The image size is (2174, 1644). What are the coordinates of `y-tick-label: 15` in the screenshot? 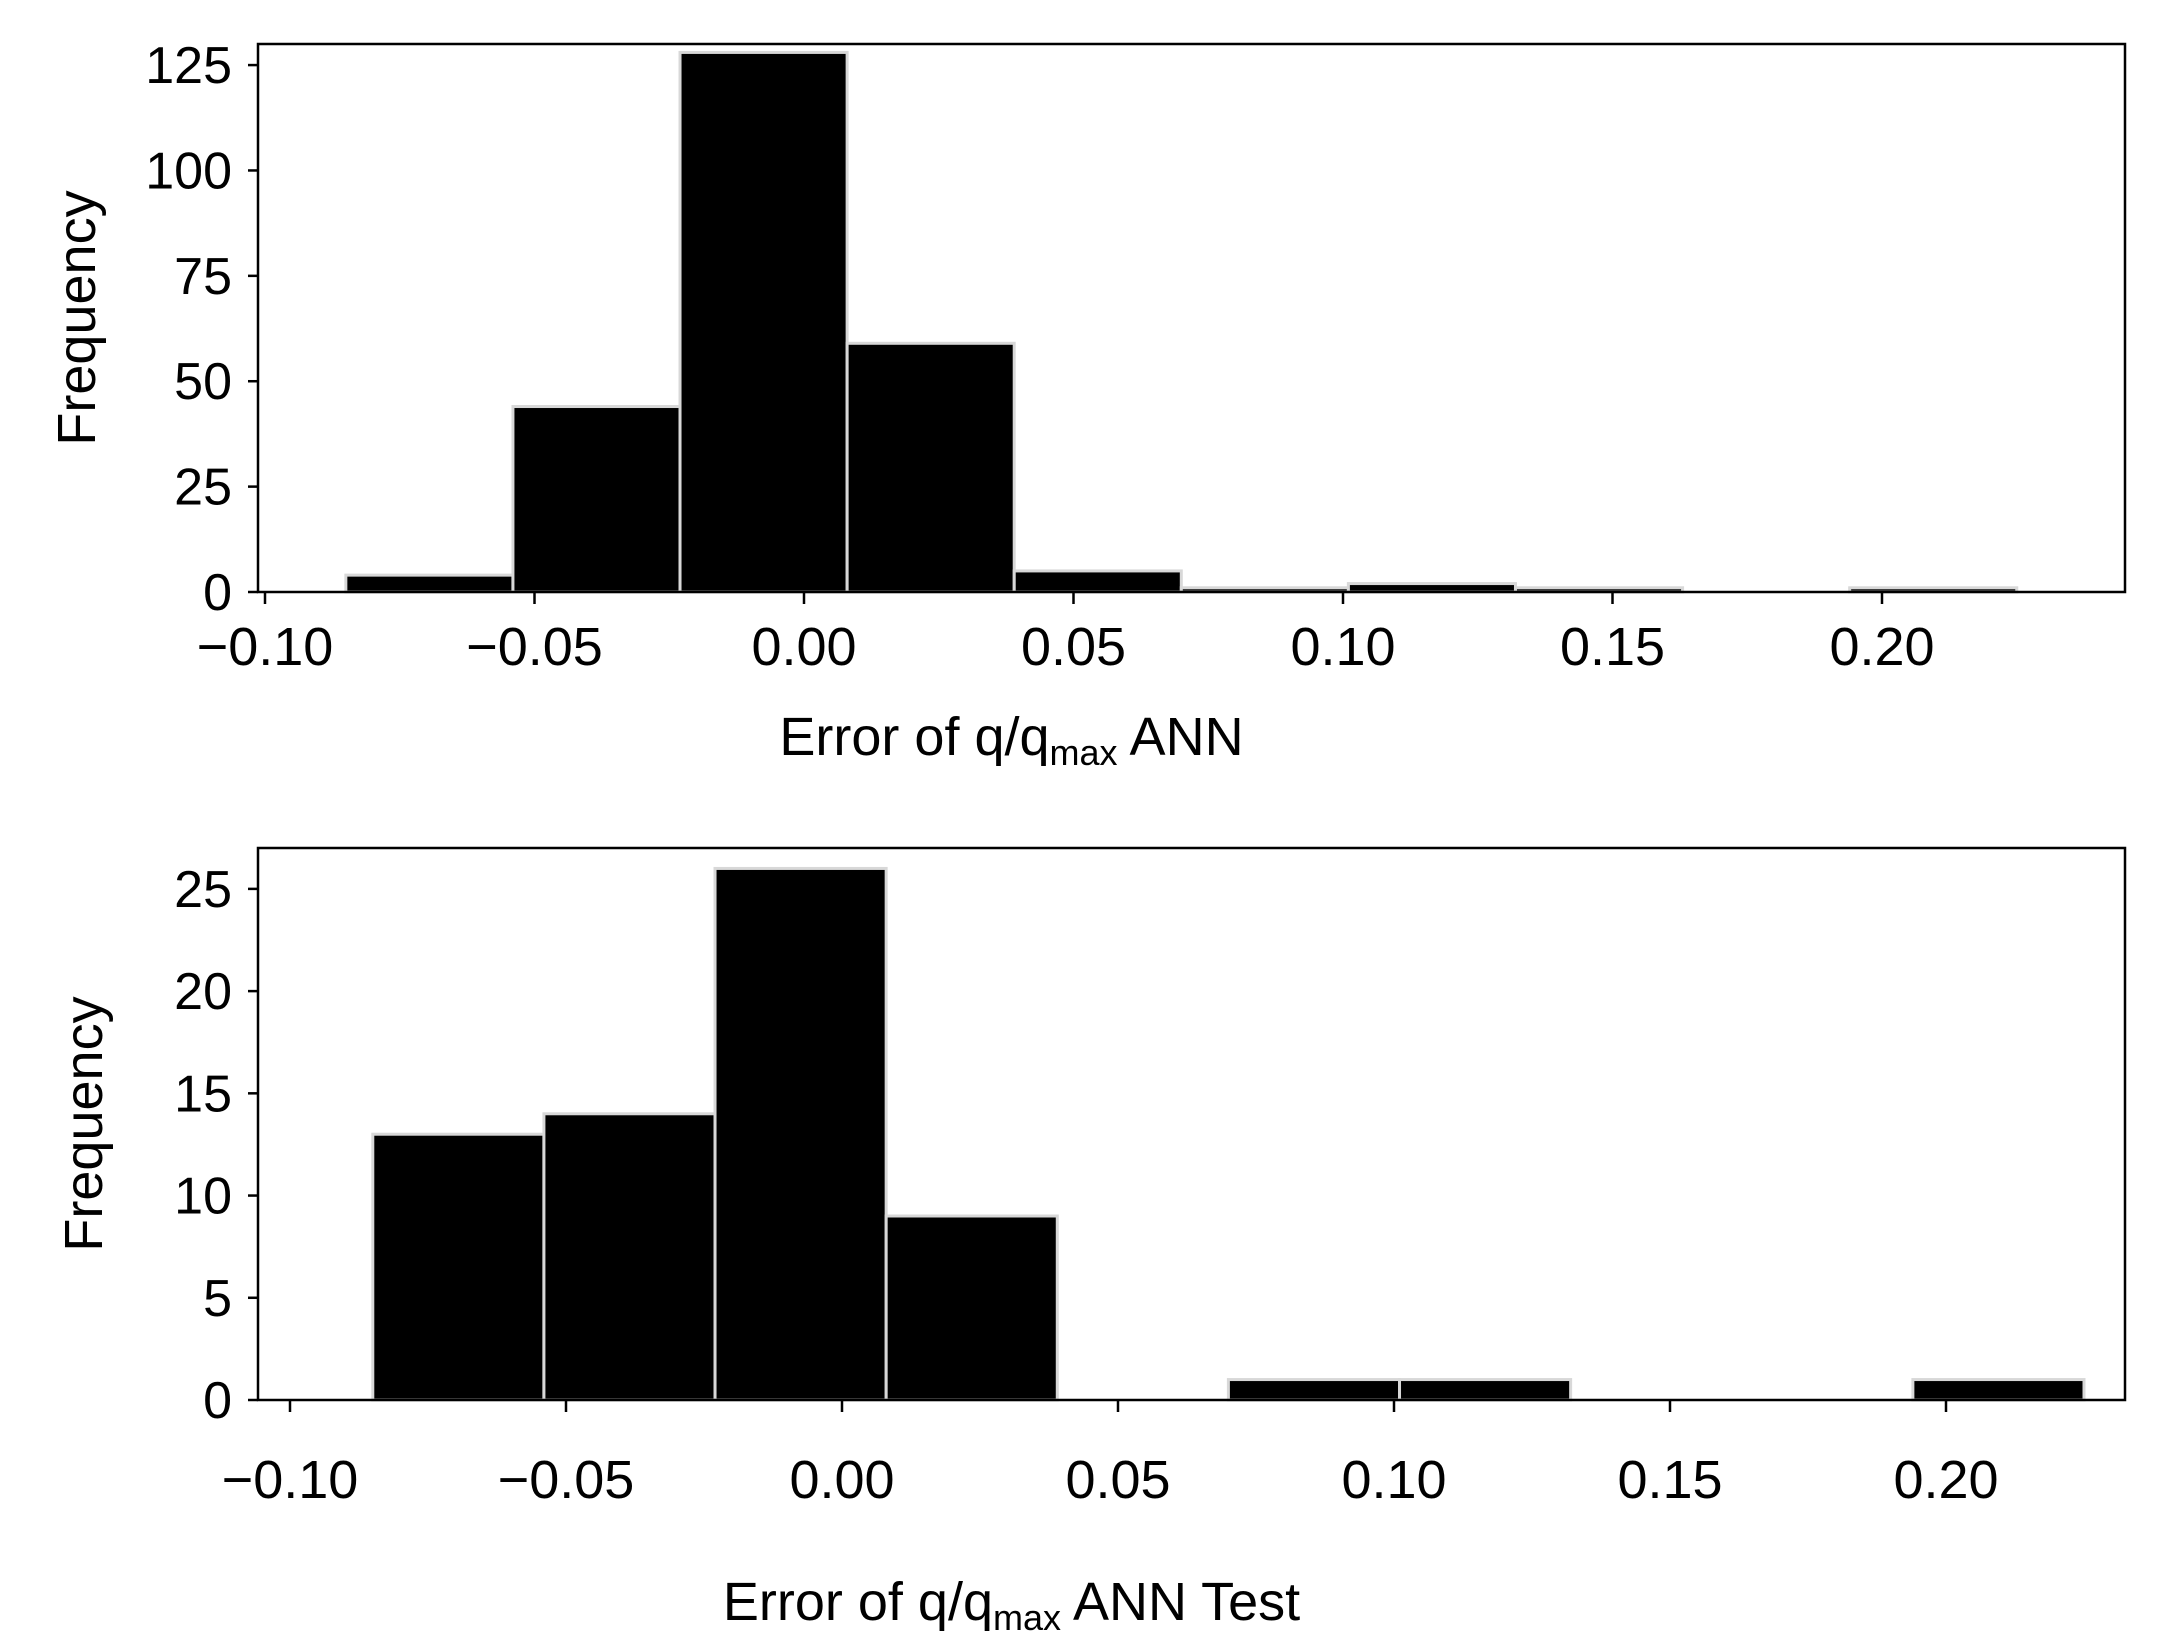 It's located at (203, 1094).